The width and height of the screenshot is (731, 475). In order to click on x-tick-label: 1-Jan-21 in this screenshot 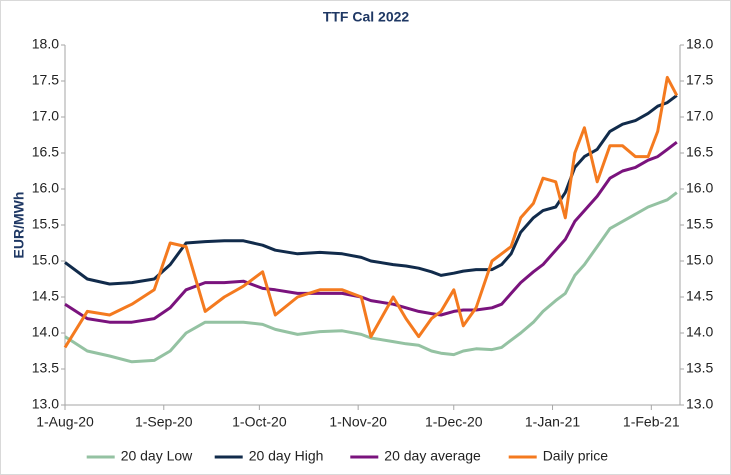, I will do `click(552, 422)`.